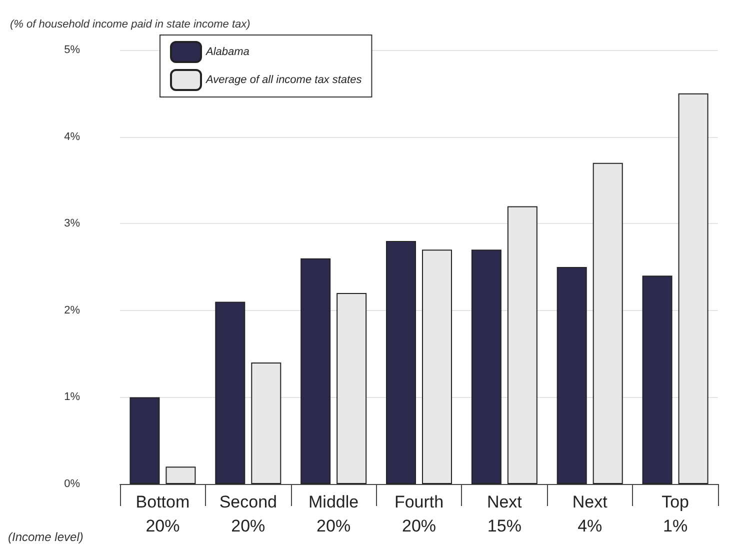  What do you see at coordinates (46, 537) in the screenshot?
I see `text: (Income level)` at bounding box center [46, 537].